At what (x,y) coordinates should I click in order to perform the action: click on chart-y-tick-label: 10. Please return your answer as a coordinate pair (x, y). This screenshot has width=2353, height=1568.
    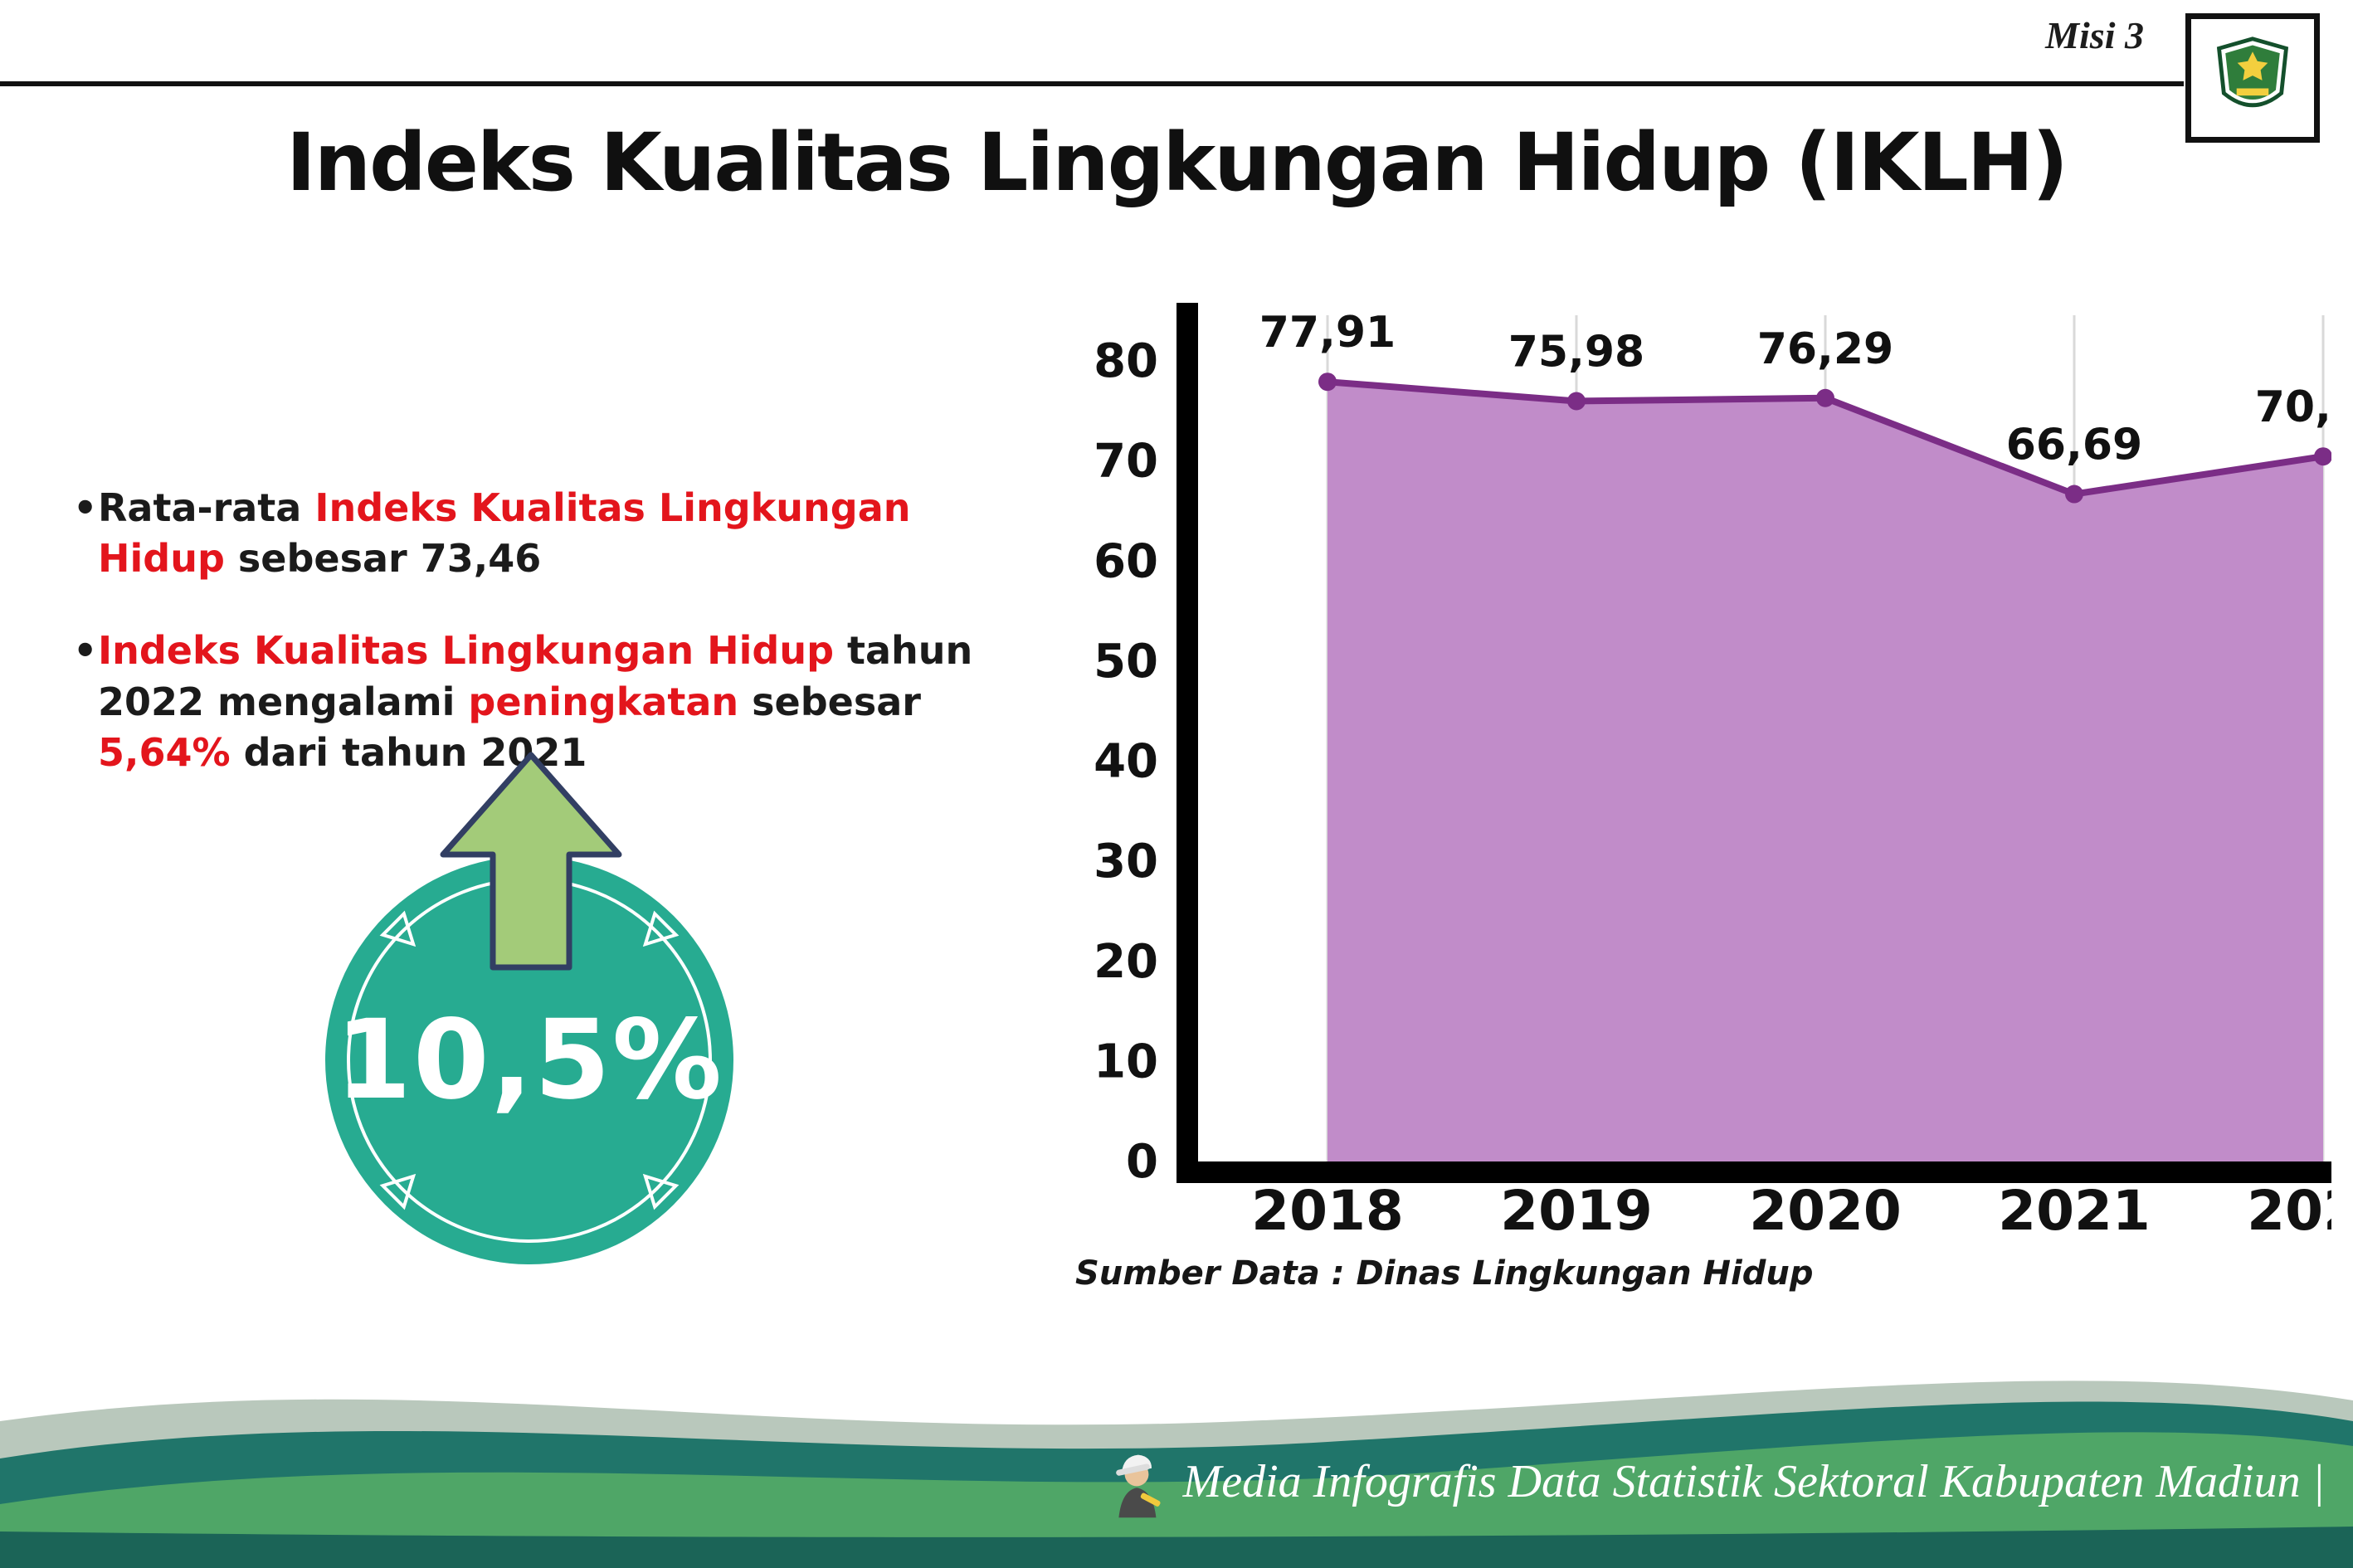
    Looking at the image, I should click on (1126, 1061).